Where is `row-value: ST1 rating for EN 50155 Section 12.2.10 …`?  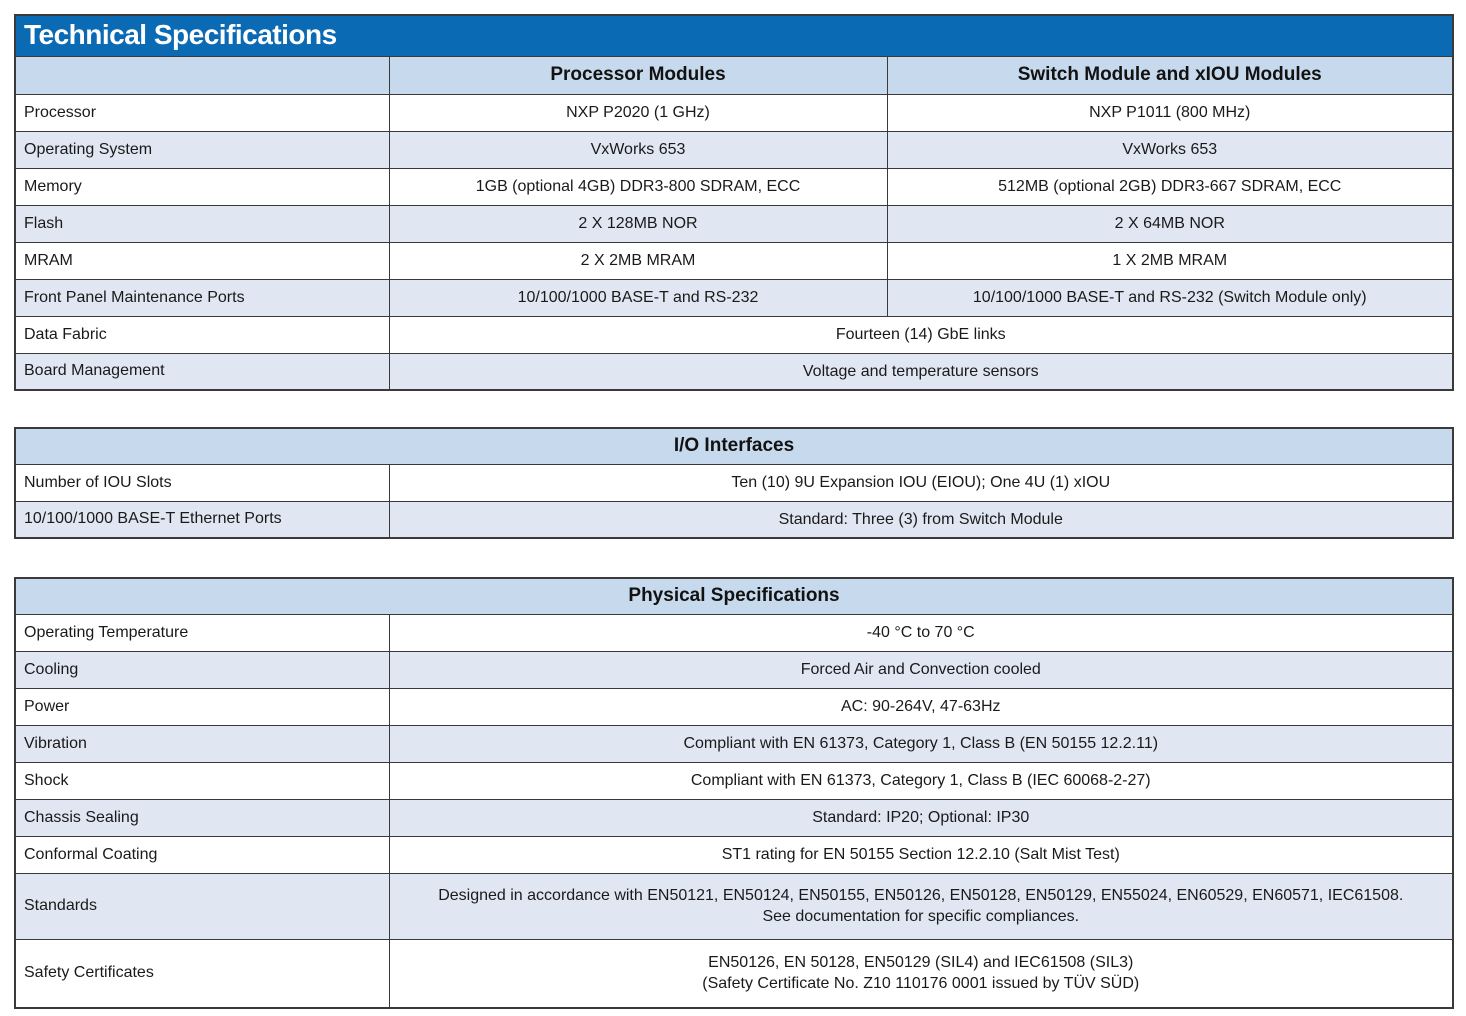
row-value: ST1 rating for EN 50155 Section 12.2.10 … is located at coordinates (921, 854).